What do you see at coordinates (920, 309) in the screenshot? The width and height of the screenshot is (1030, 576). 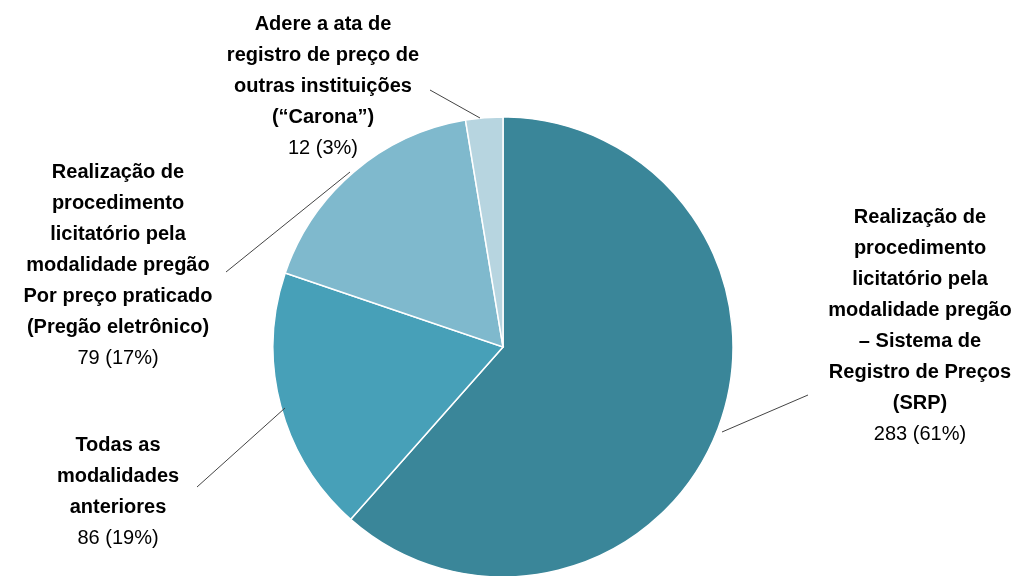 I see `slice-label: Realização de procedimento licitatório pela modalidade pregão – Sistema de Registro de Preços (SRP)` at bounding box center [920, 309].